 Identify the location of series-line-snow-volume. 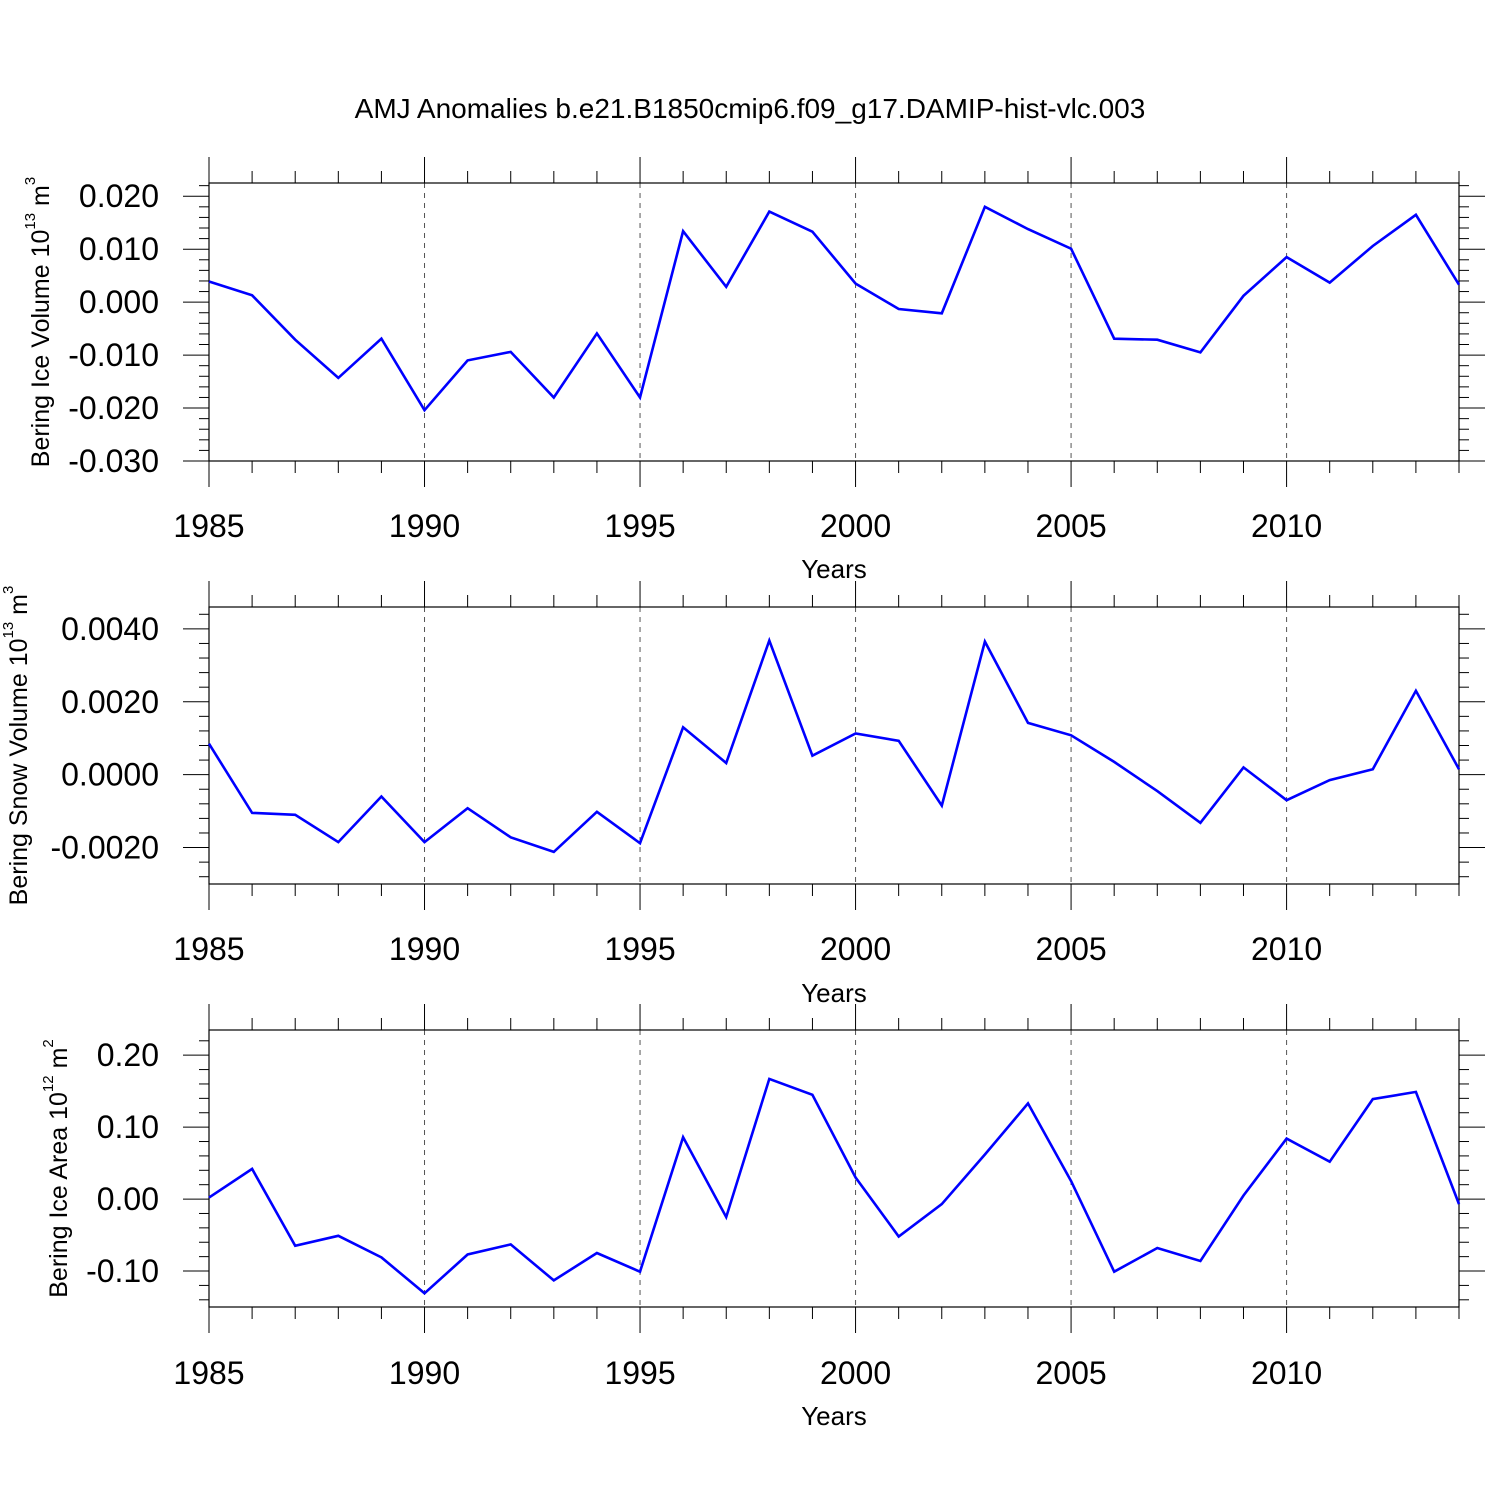
(834, 745).